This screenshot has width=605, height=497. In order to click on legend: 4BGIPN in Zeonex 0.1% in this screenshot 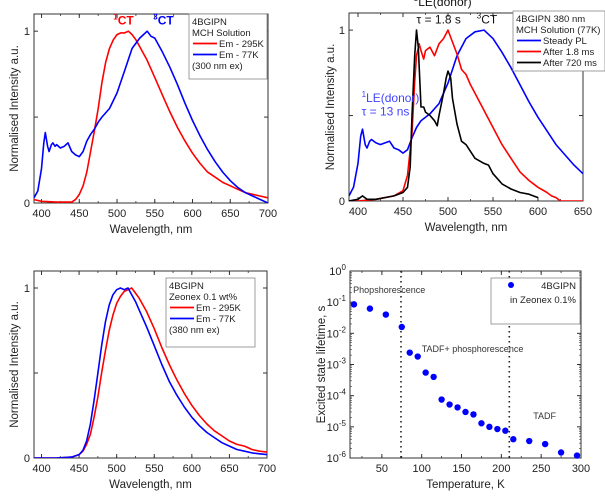, I will do `click(535, 301)`.